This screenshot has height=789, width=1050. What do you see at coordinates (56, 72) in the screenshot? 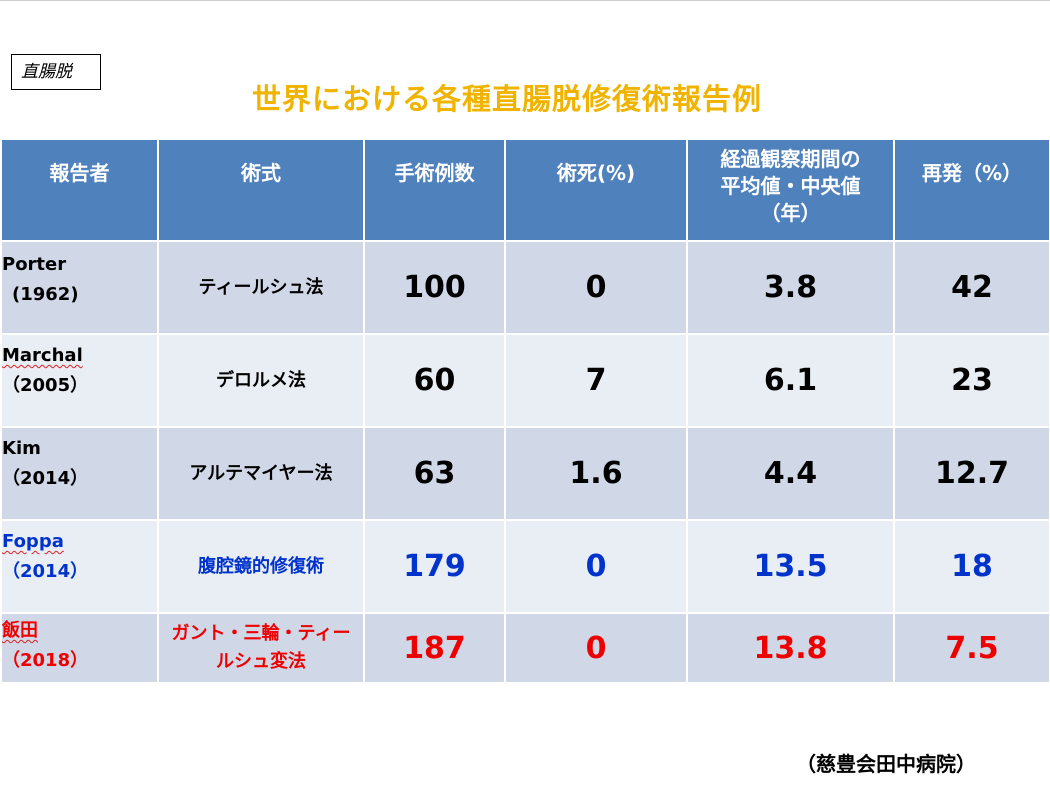
I see `section-tag: 直腸脱` at bounding box center [56, 72].